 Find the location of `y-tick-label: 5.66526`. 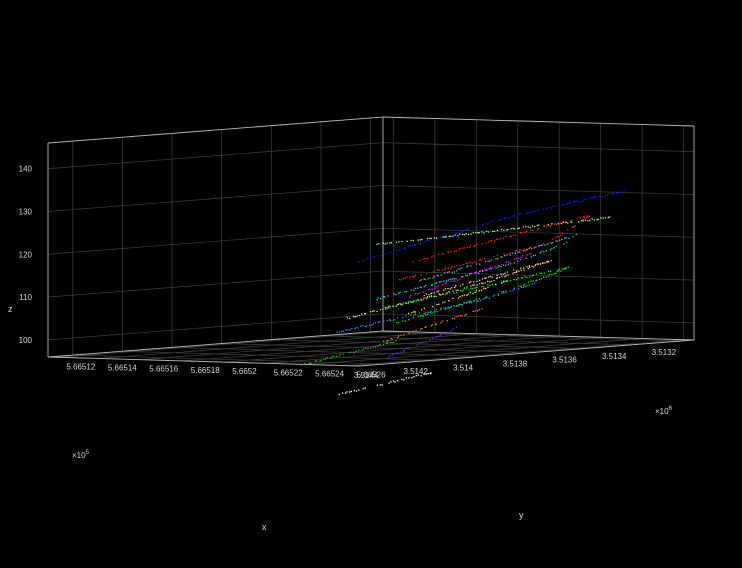

y-tick-label: 5.66526 is located at coordinates (371, 375).